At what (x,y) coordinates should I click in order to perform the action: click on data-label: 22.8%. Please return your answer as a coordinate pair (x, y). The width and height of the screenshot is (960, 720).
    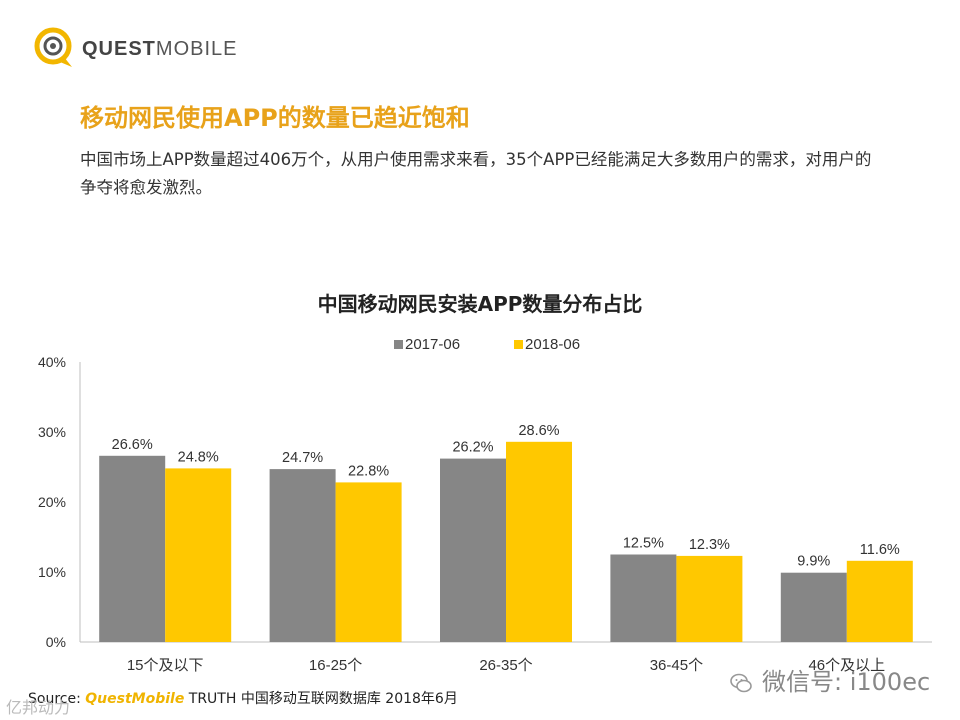
    Looking at the image, I should click on (368, 471).